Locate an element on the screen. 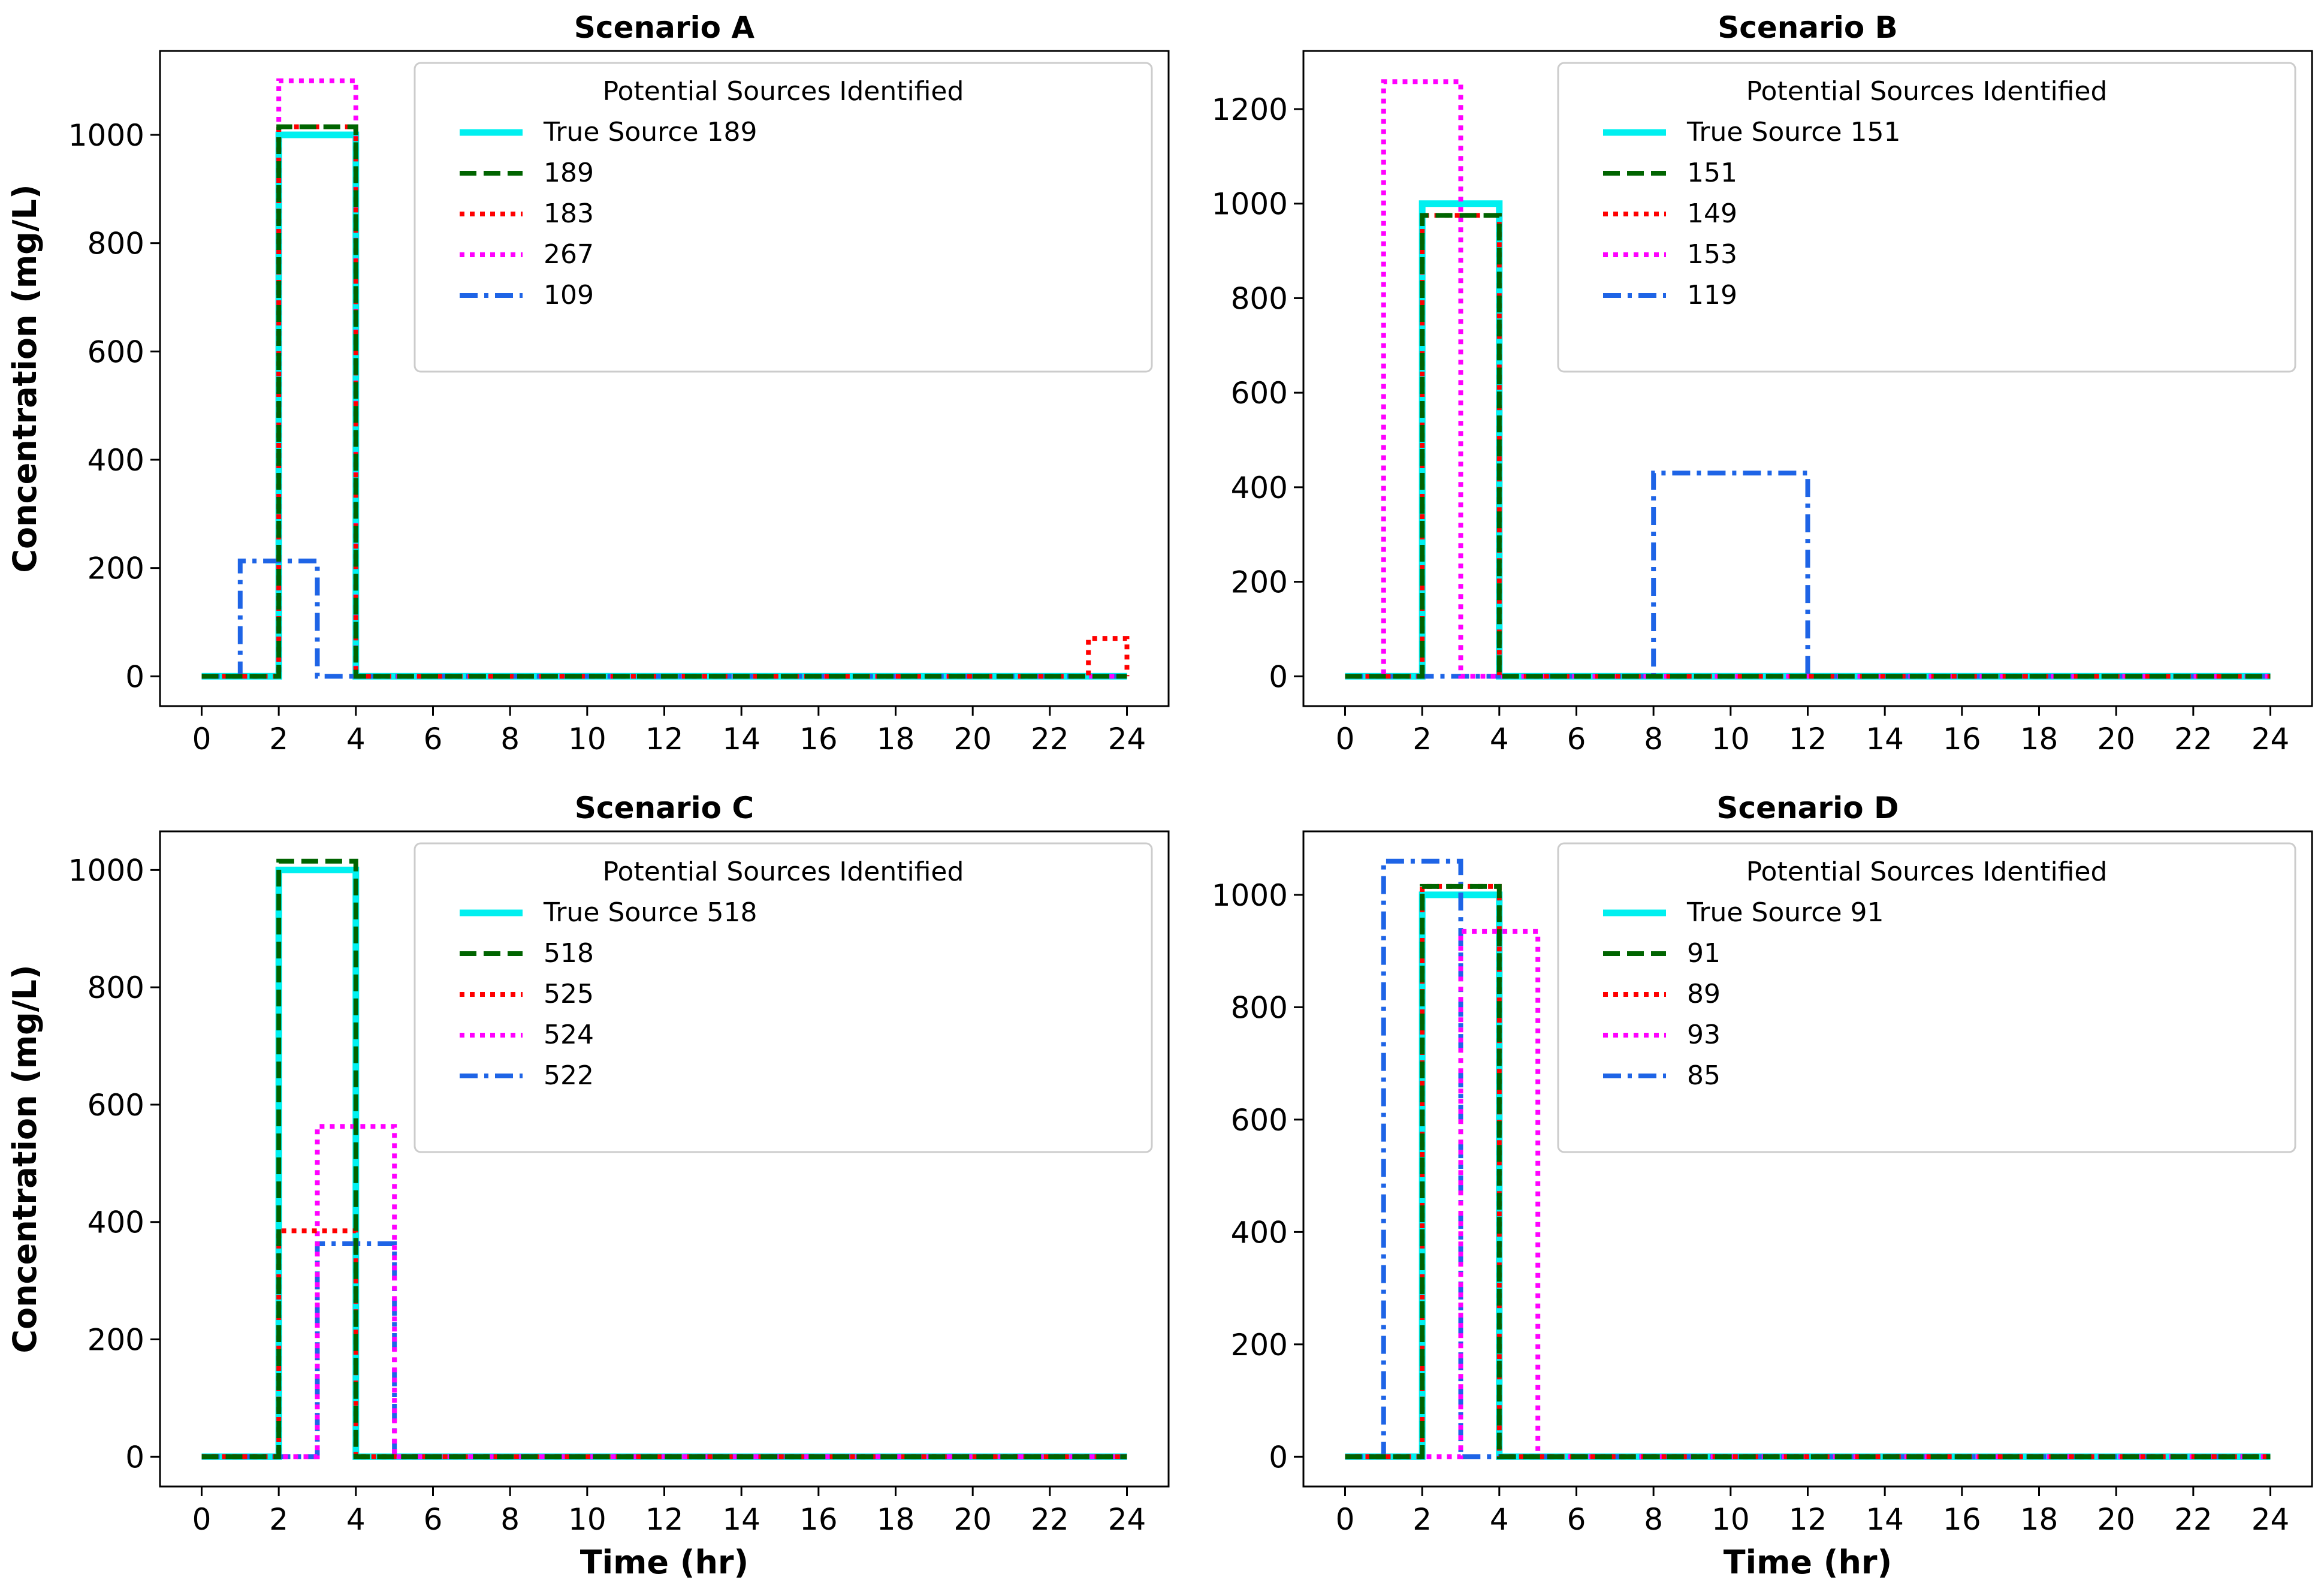 Image resolution: width=2324 pixels, height=1592 pixels. legend-entry-label: 109 is located at coordinates (569, 295).